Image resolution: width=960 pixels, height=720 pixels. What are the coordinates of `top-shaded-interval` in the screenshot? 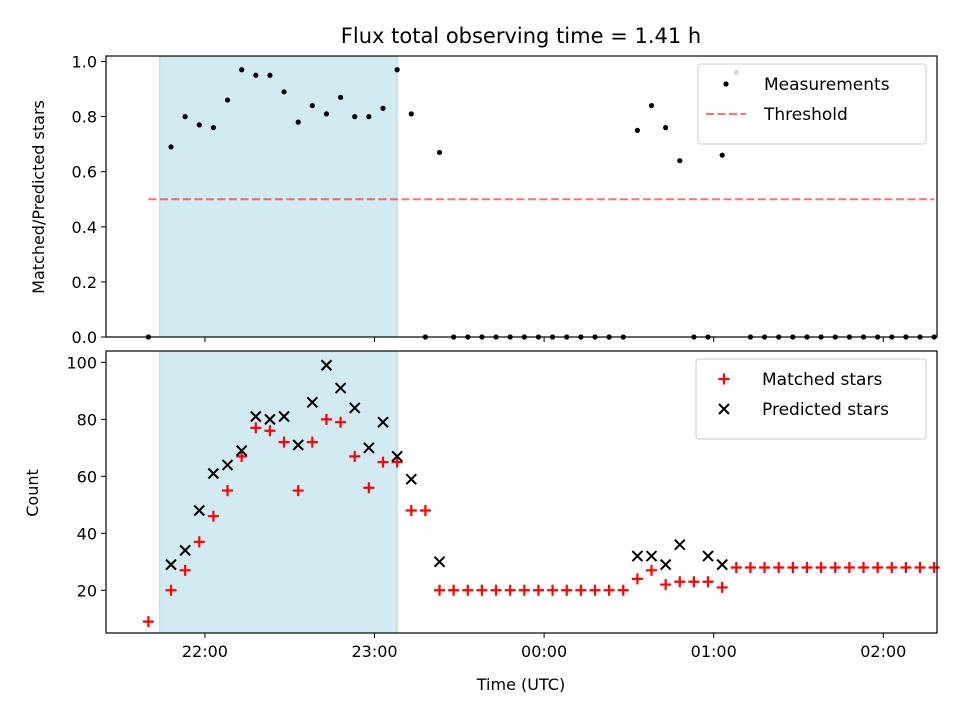 It's located at (278, 196).